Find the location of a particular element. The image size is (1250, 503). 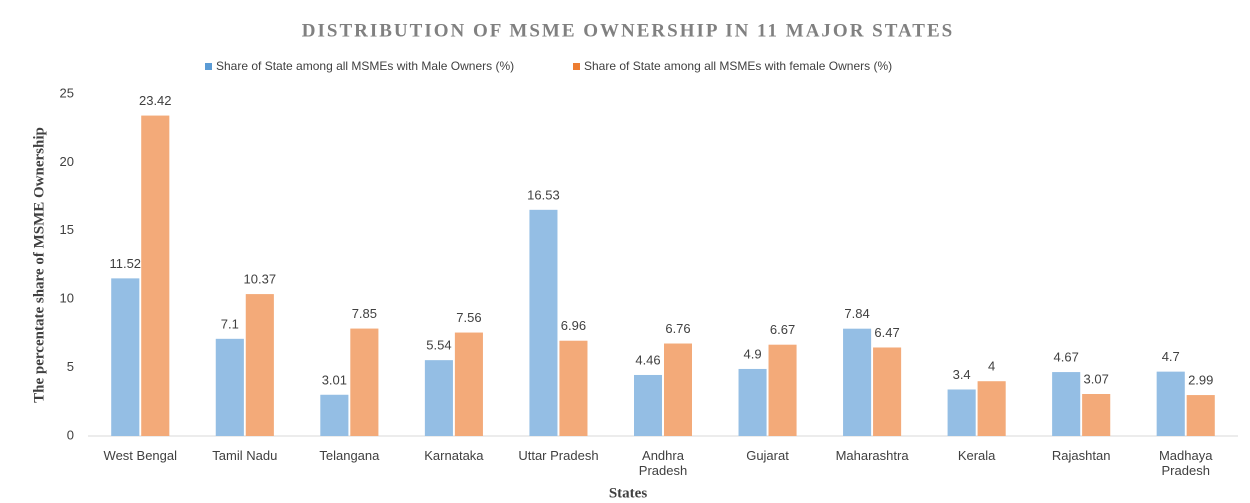

value-label: 4.9 is located at coordinates (753, 353).